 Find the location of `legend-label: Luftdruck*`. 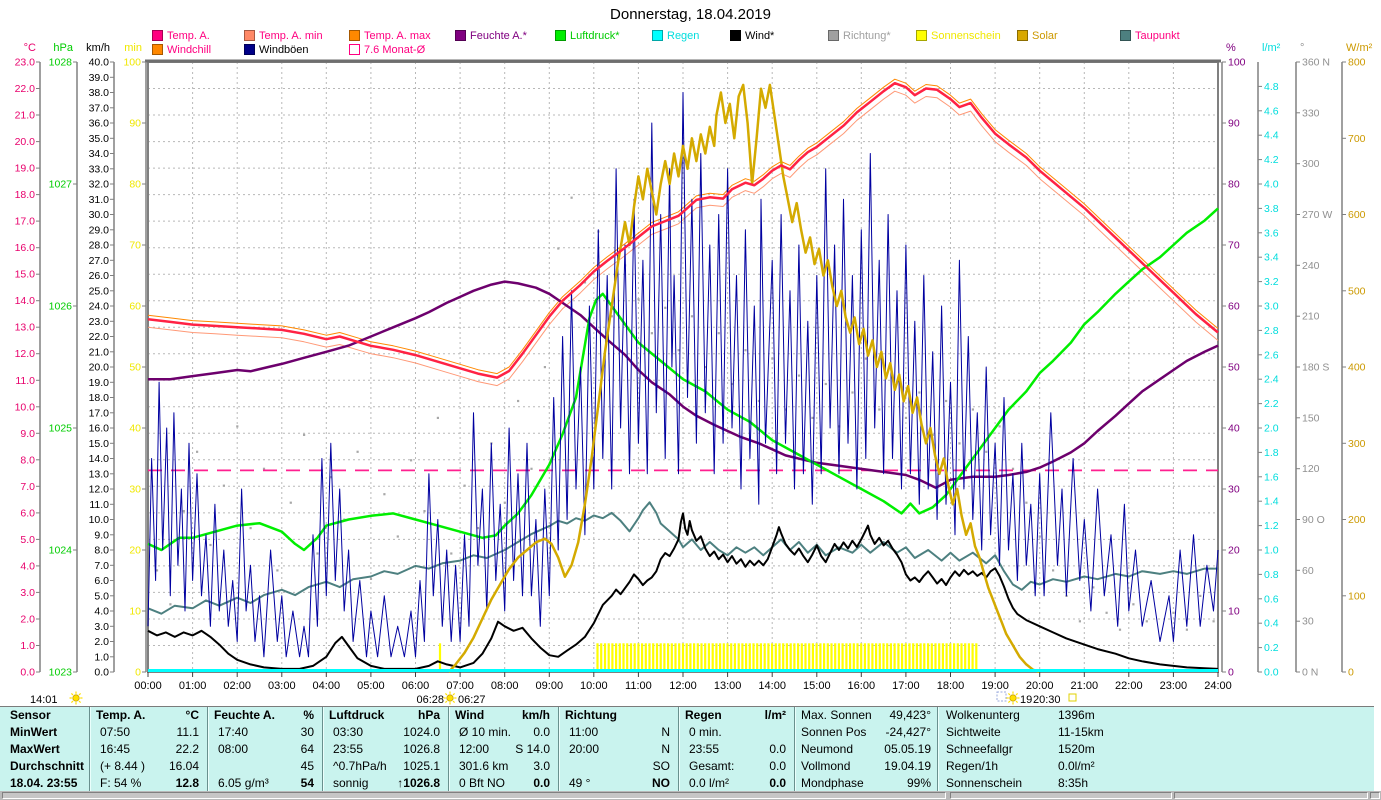

legend-label: Luftdruck* is located at coordinates (595, 35).